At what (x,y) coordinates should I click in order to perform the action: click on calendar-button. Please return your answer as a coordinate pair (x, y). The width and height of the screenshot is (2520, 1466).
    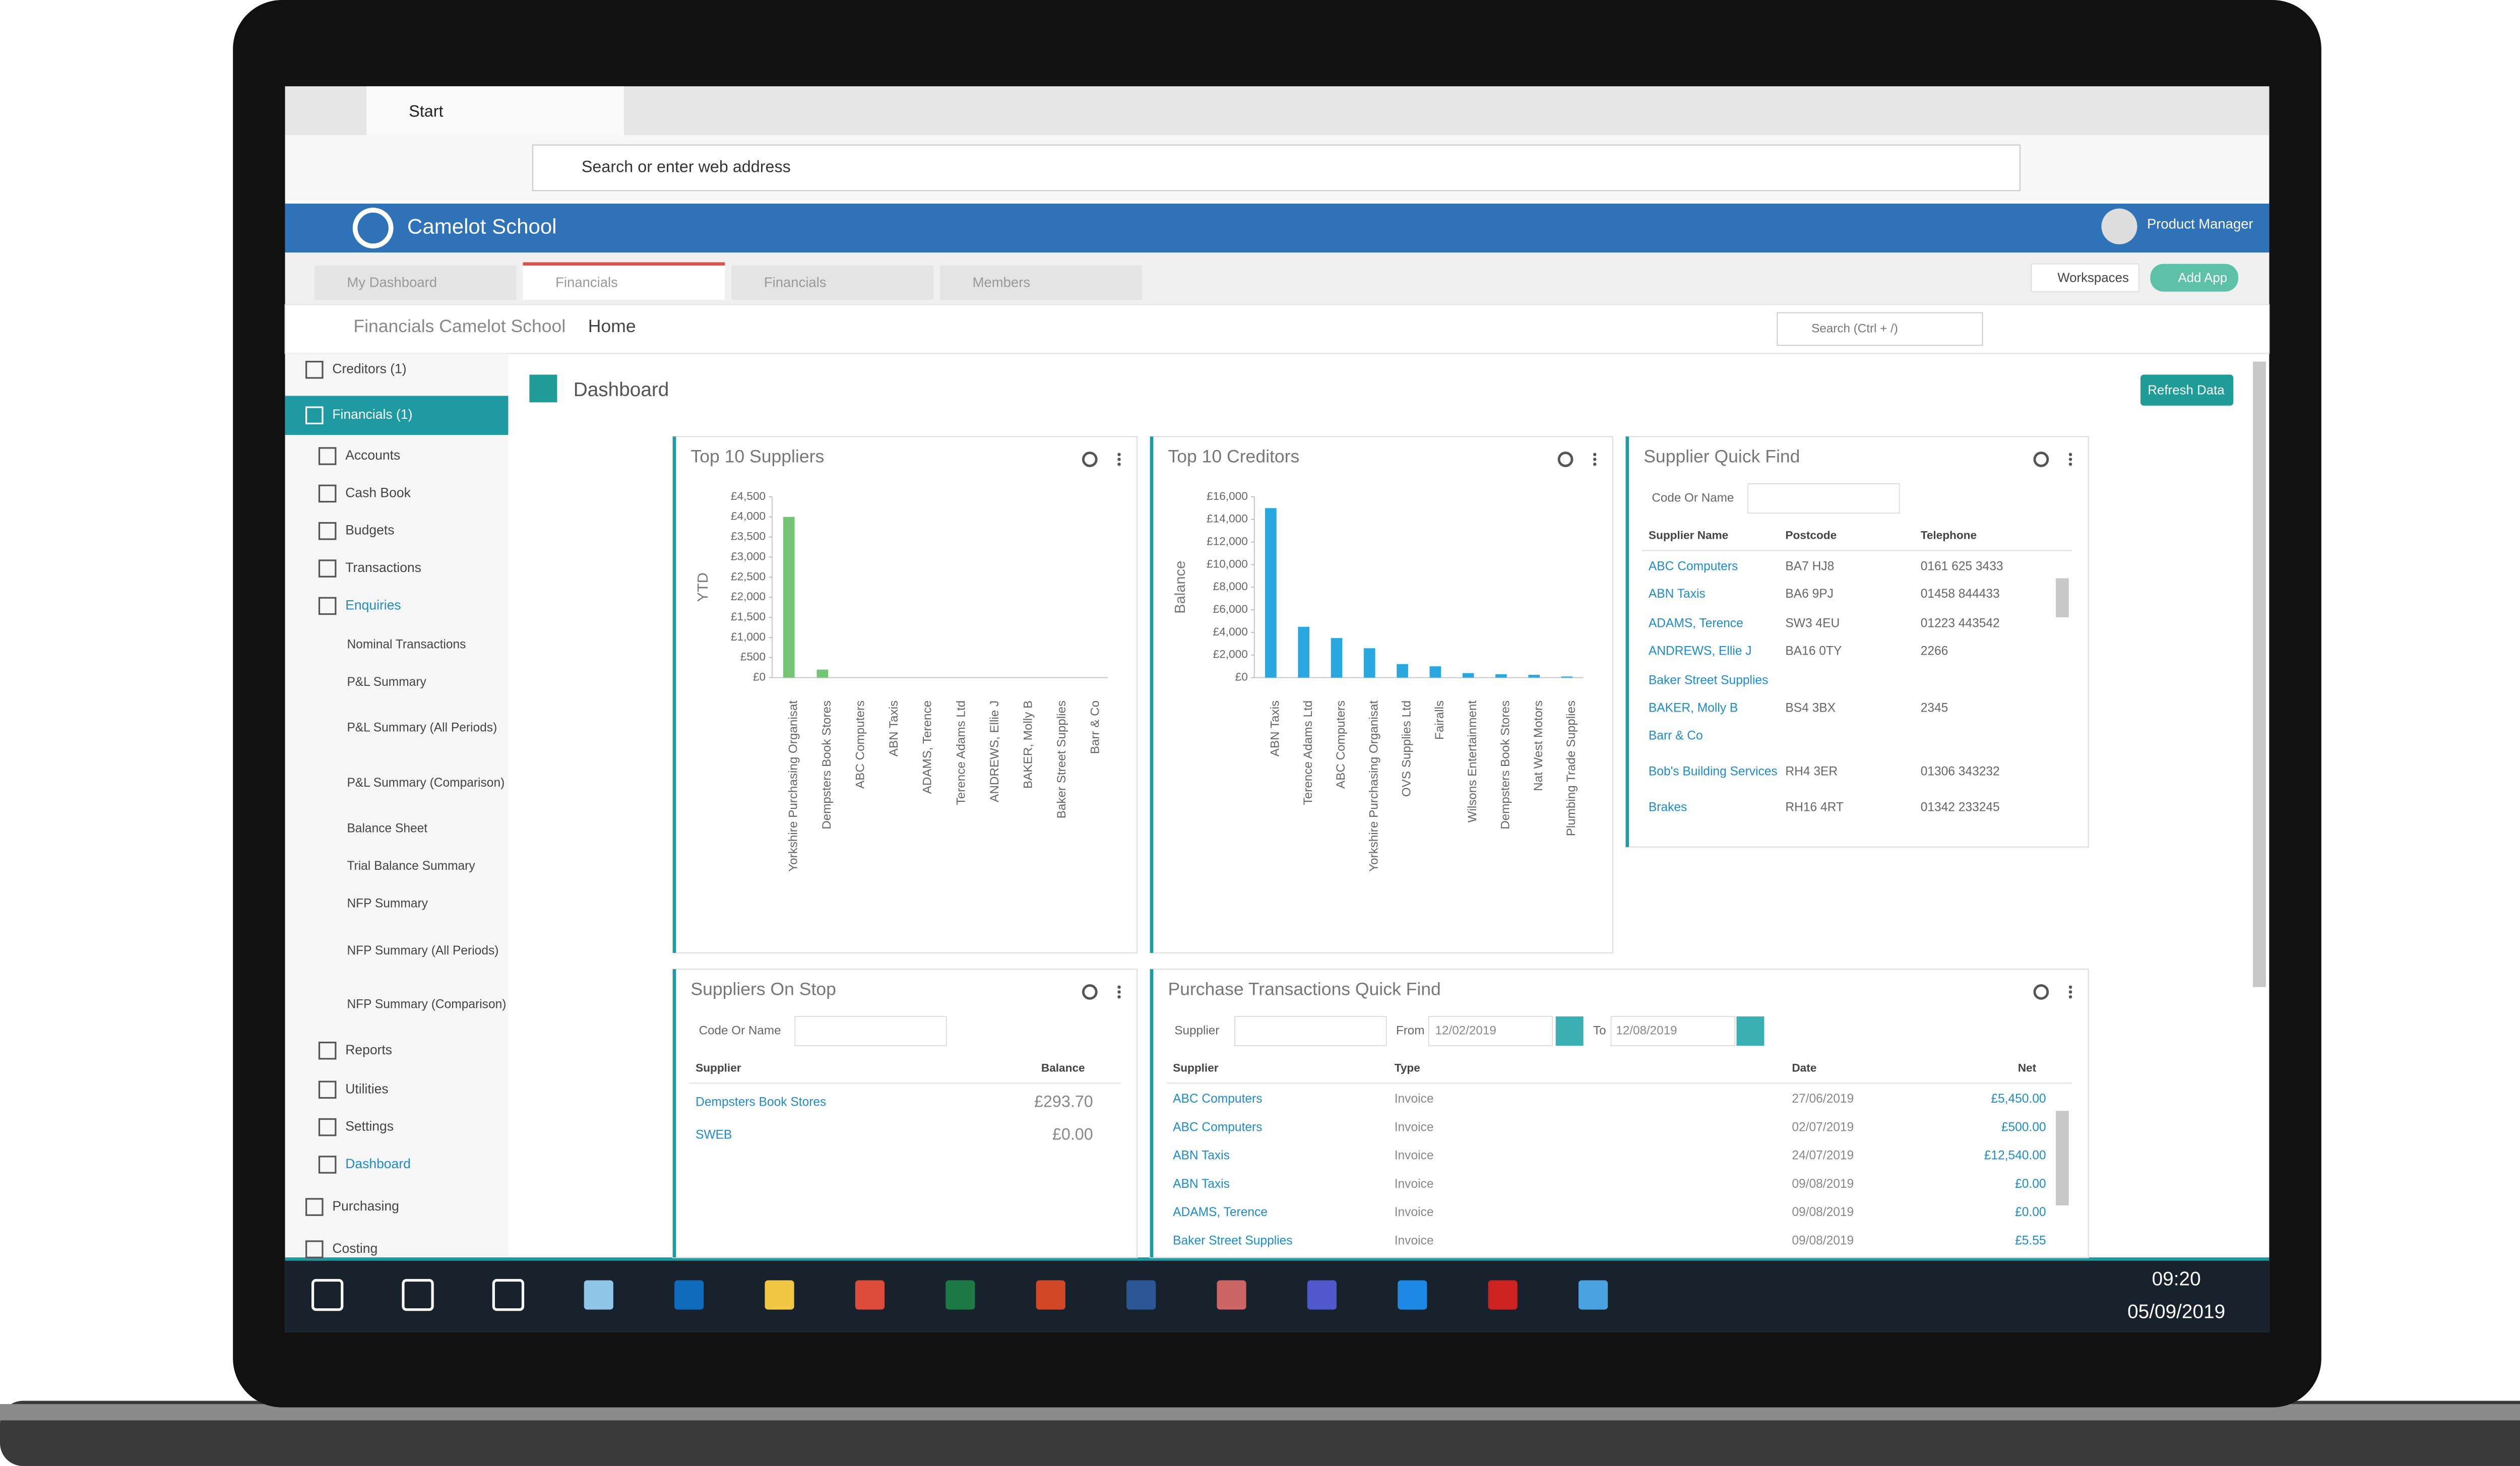
    Looking at the image, I should click on (1569, 1031).